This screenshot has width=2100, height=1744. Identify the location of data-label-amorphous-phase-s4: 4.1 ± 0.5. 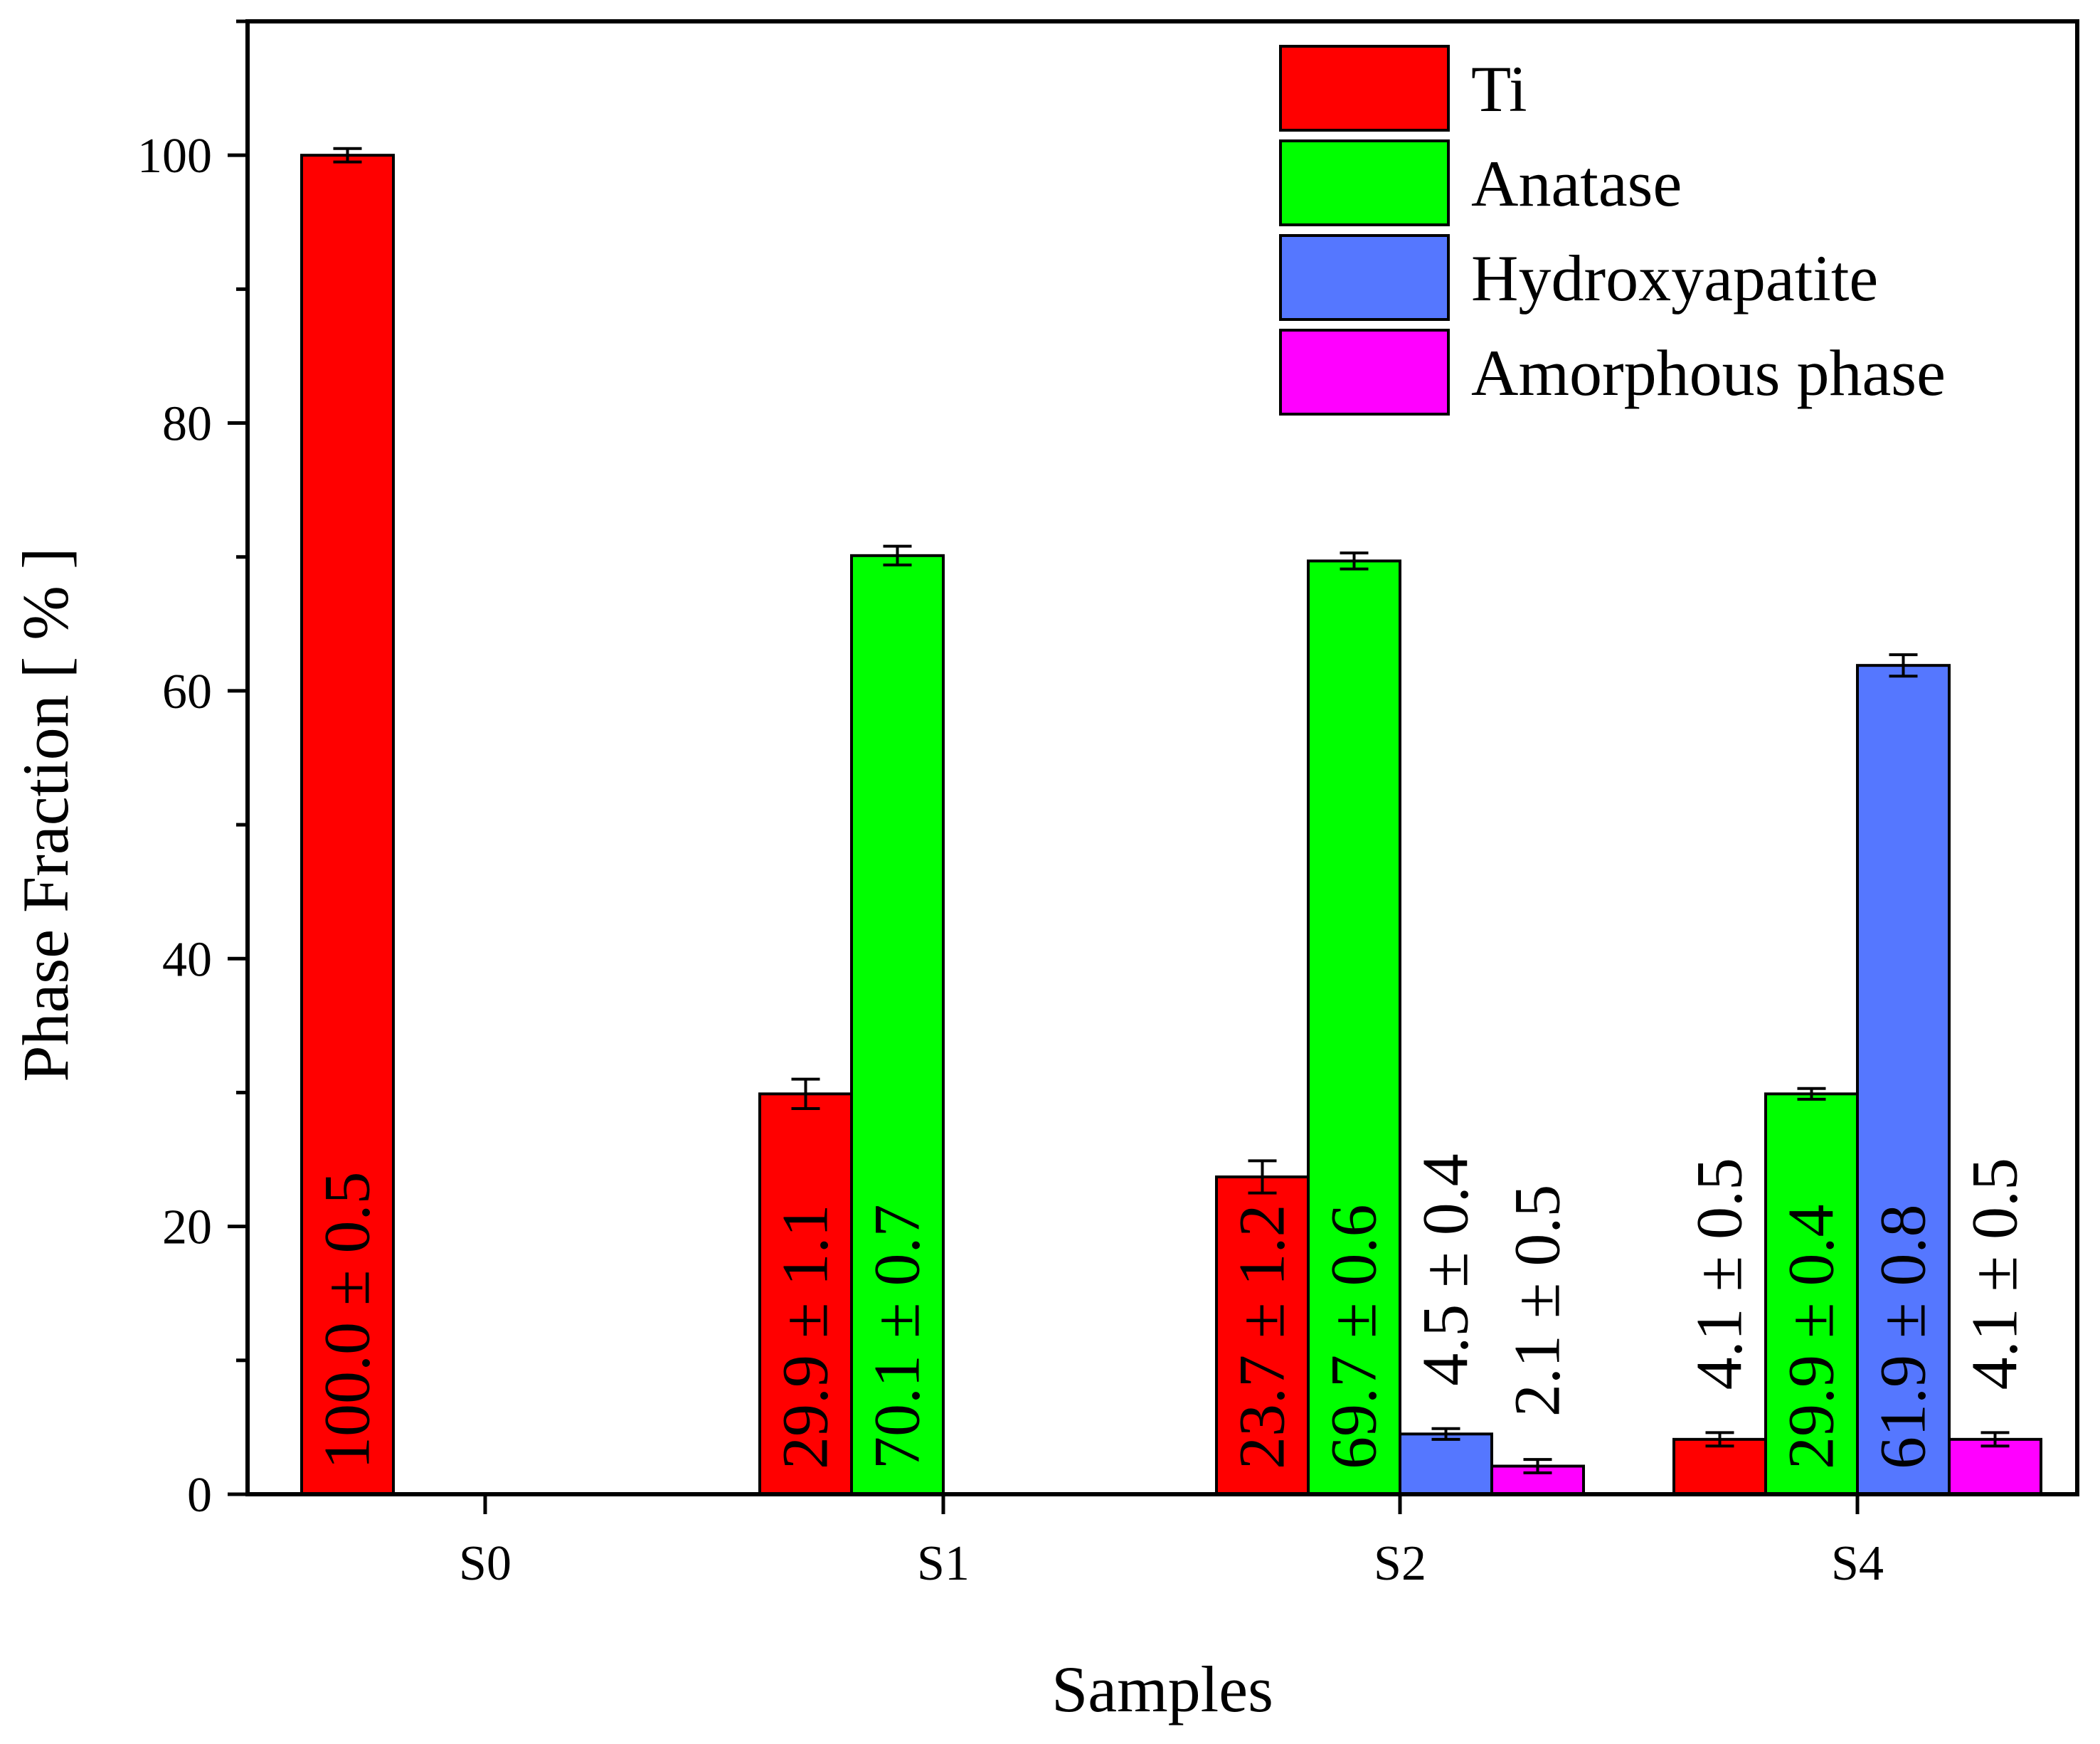
(1994, 1274).